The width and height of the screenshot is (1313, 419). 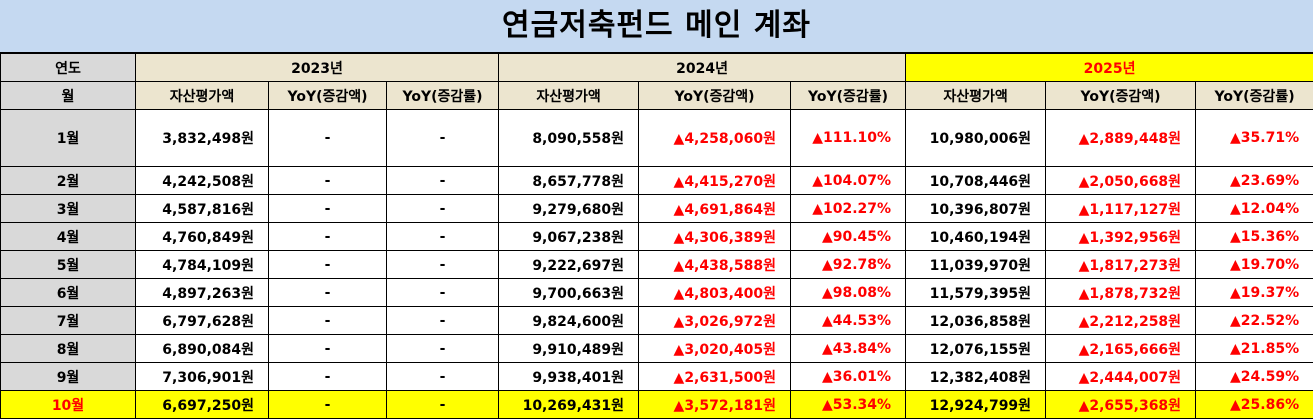 I want to click on yoy-rate-2025: ▲19.70%, so click(x=1254, y=265).